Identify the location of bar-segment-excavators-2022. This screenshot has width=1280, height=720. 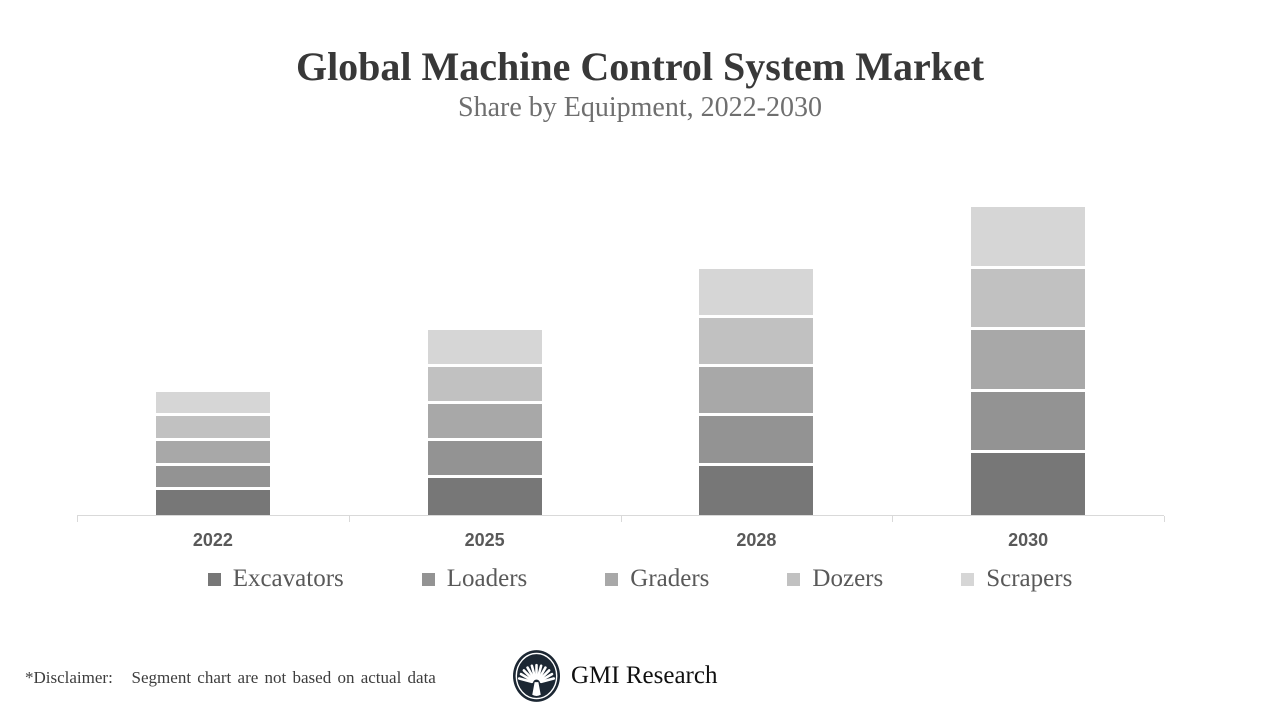
(212, 502).